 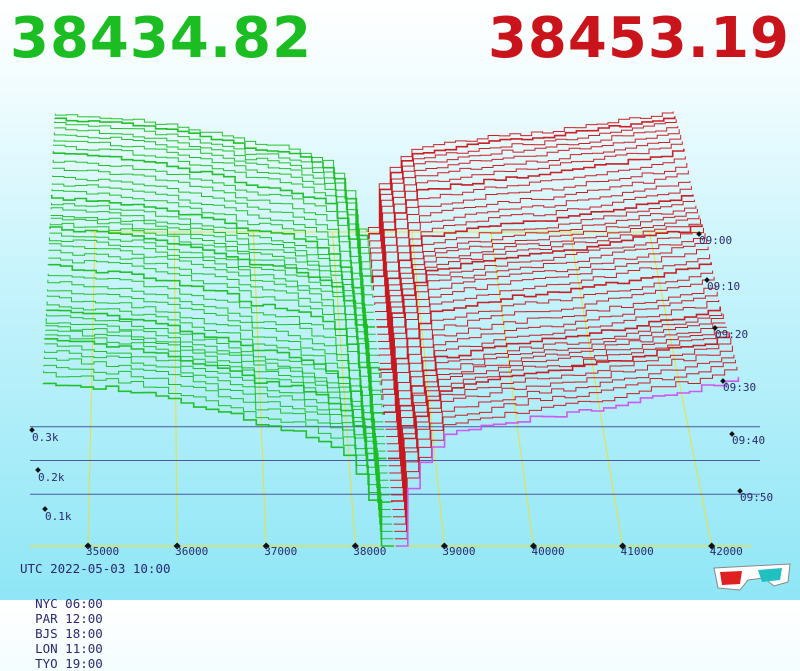 What do you see at coordinates (58, 516) in the screenshot?
I see `volume-tick-label-2: 0.1k` at bounding box center [58, 516].